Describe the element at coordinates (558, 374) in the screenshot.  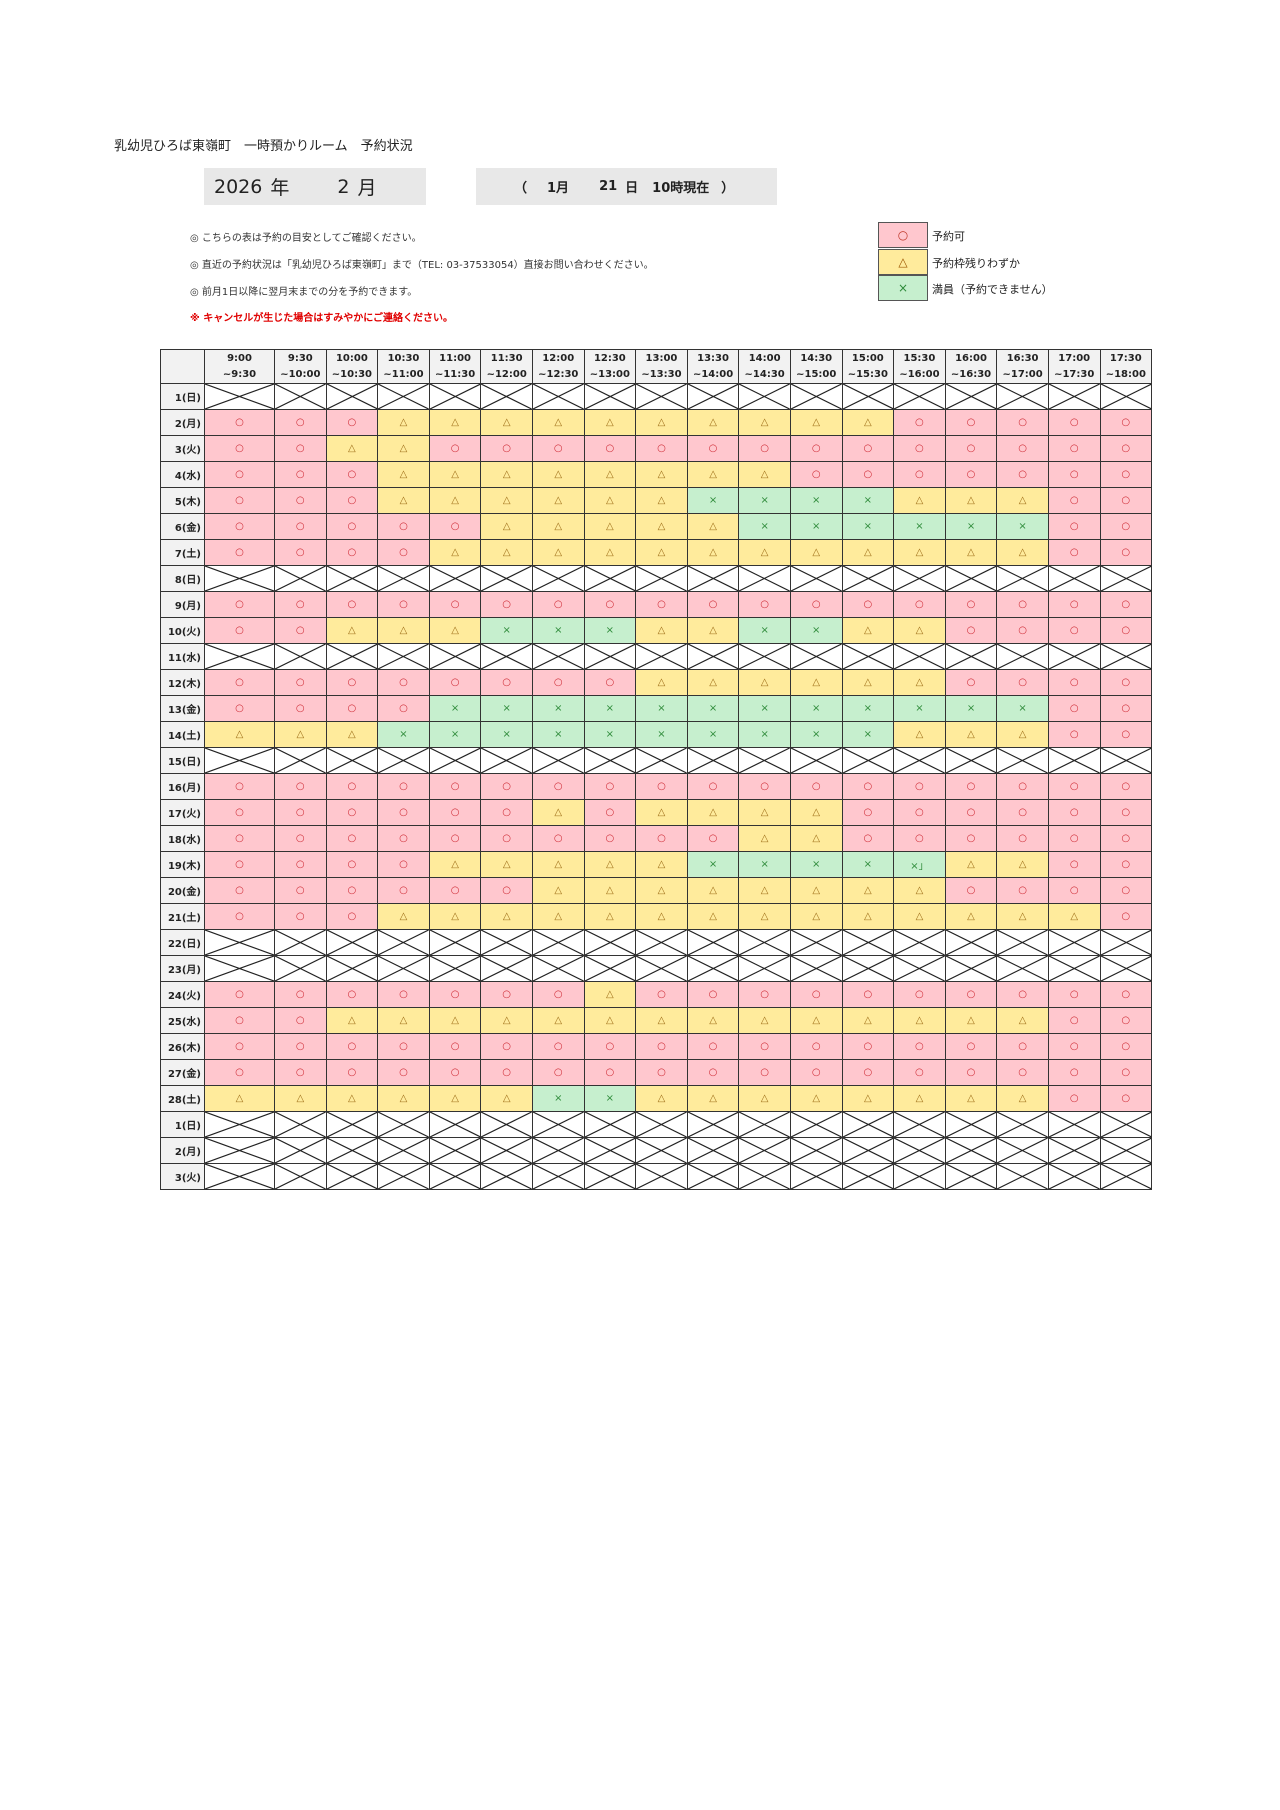
I see `slot-end: ~12:30` at that location.